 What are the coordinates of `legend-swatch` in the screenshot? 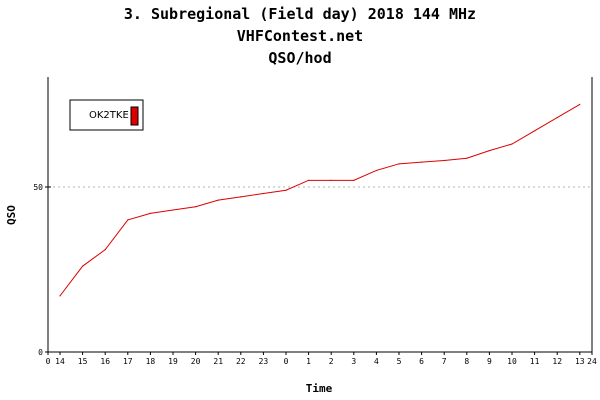 It's located at (134, 116).